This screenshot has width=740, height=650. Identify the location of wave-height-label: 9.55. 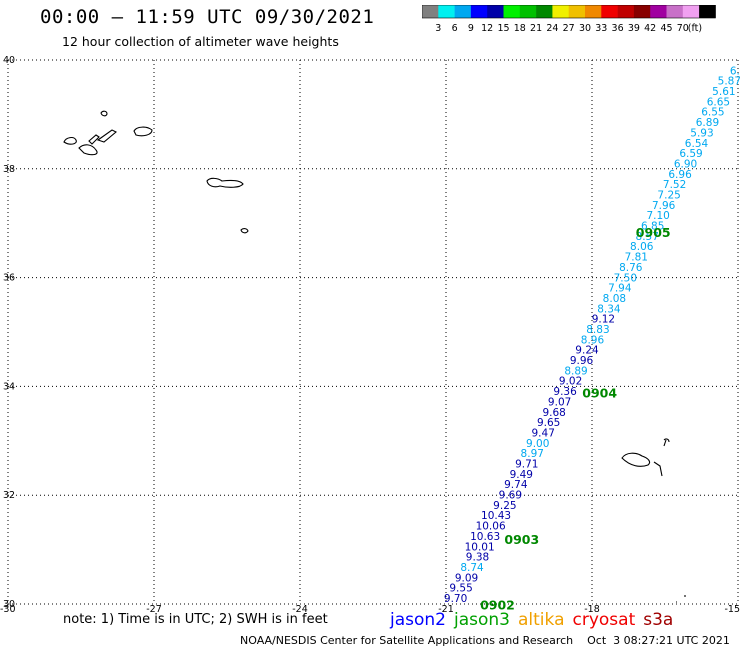
(460, 589).